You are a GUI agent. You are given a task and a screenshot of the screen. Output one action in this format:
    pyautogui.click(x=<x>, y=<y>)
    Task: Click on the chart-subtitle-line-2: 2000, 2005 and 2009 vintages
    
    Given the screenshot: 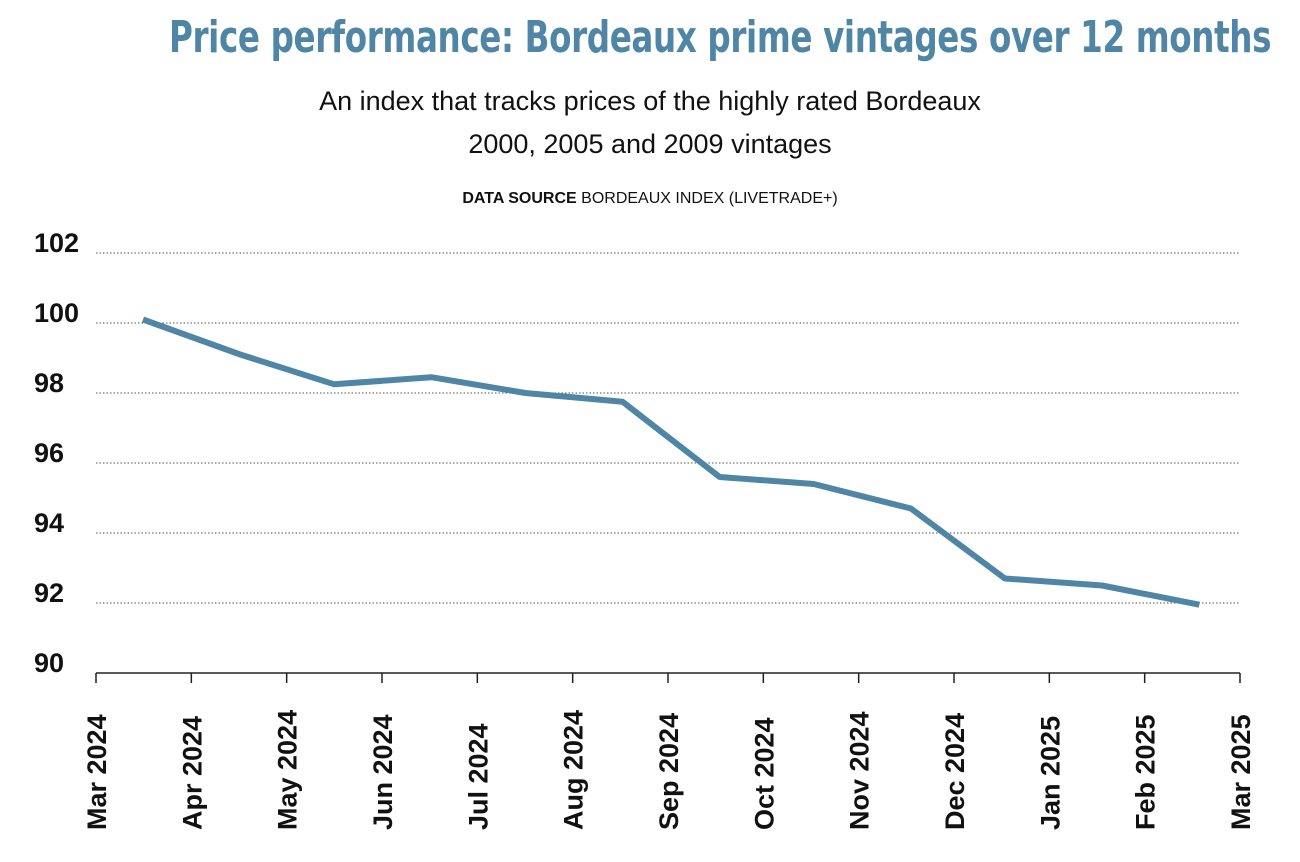 What is the action you would take?
    pyautogui.click(x=650, y=144)
    